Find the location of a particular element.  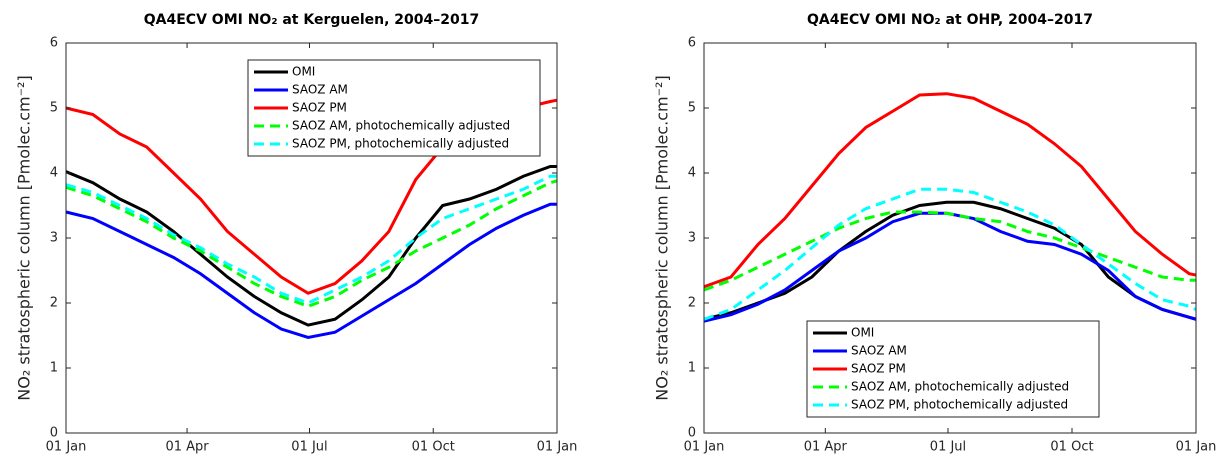

chart-title: QA4ECV OMI NO₂ at Kerguelen, 2004–2017 is located at coordinates (311, 20).